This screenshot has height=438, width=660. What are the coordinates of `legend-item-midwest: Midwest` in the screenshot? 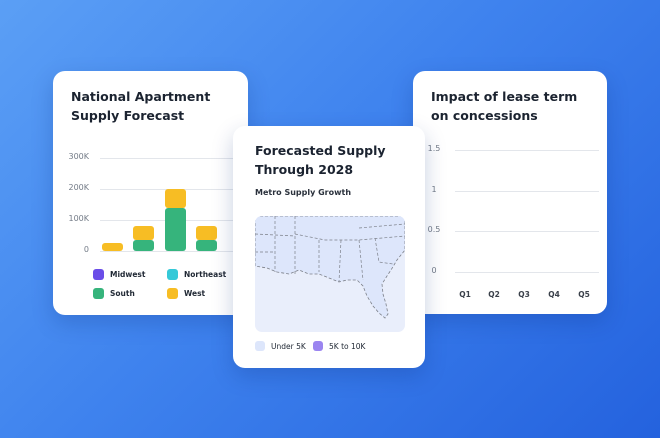 It's located at (119, 274).